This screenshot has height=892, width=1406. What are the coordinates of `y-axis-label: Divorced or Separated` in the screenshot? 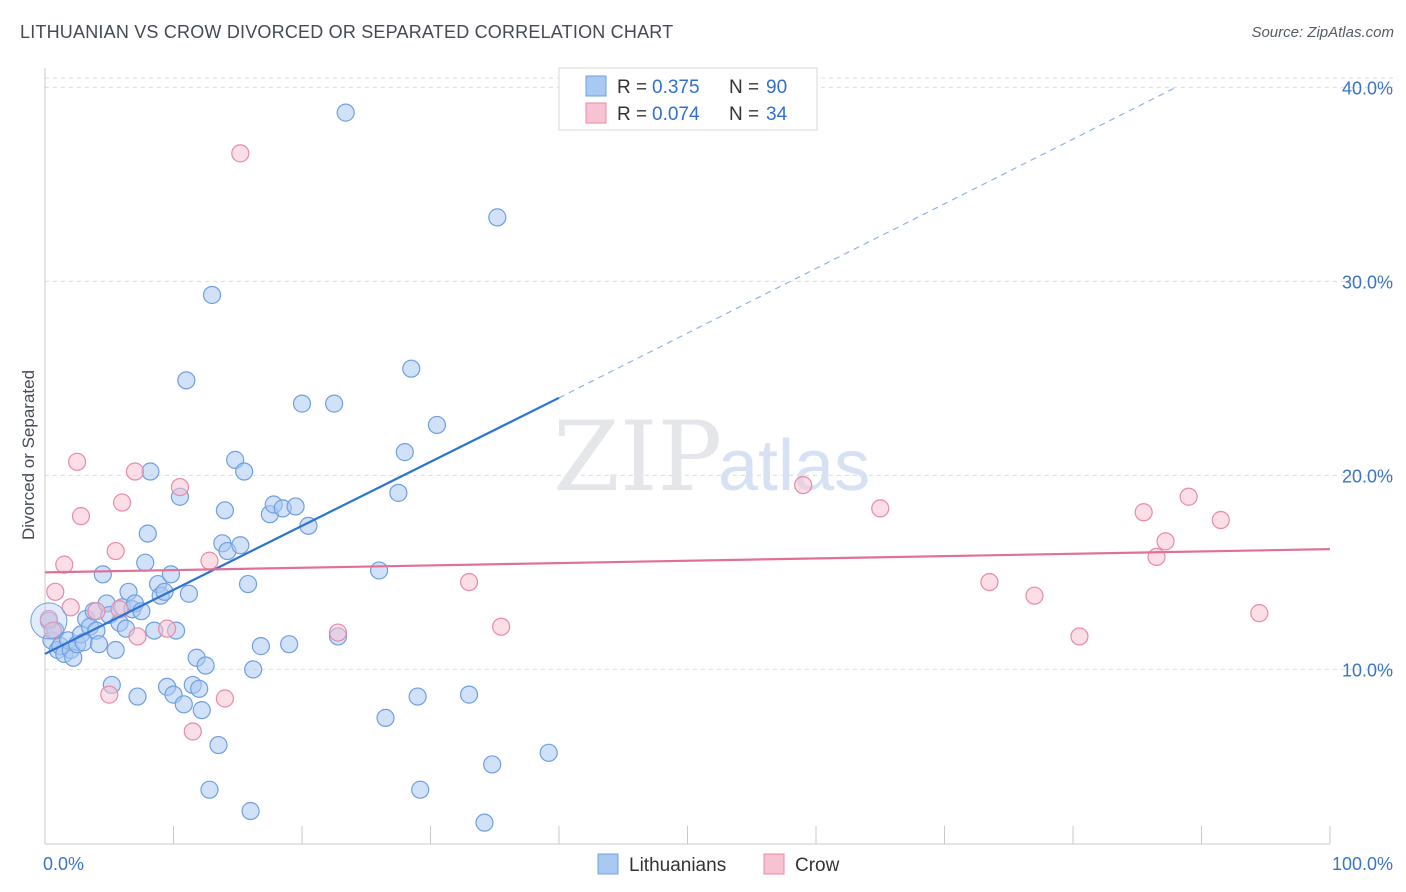 It's located at (28, 455).